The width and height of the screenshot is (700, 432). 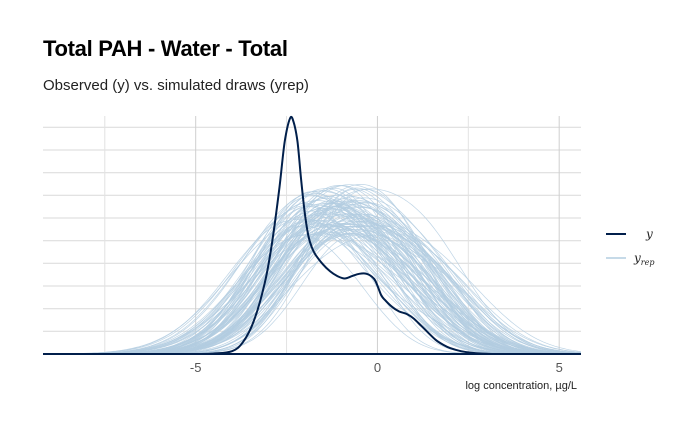 What do you see at coordinates (165, 48) in the screenshot?
I see `chart-title: Total PAH - Water - Total` at bounding box center [165, 48].